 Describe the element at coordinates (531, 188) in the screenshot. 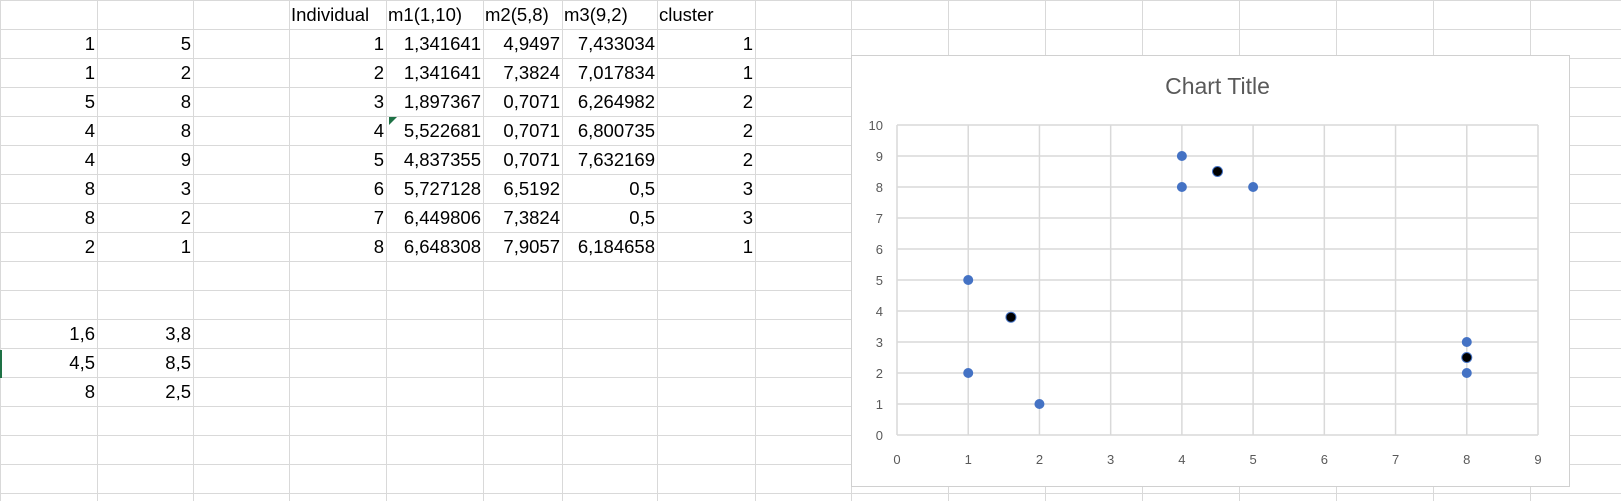

I see `table-cell-m2: 6,5192` at that location.